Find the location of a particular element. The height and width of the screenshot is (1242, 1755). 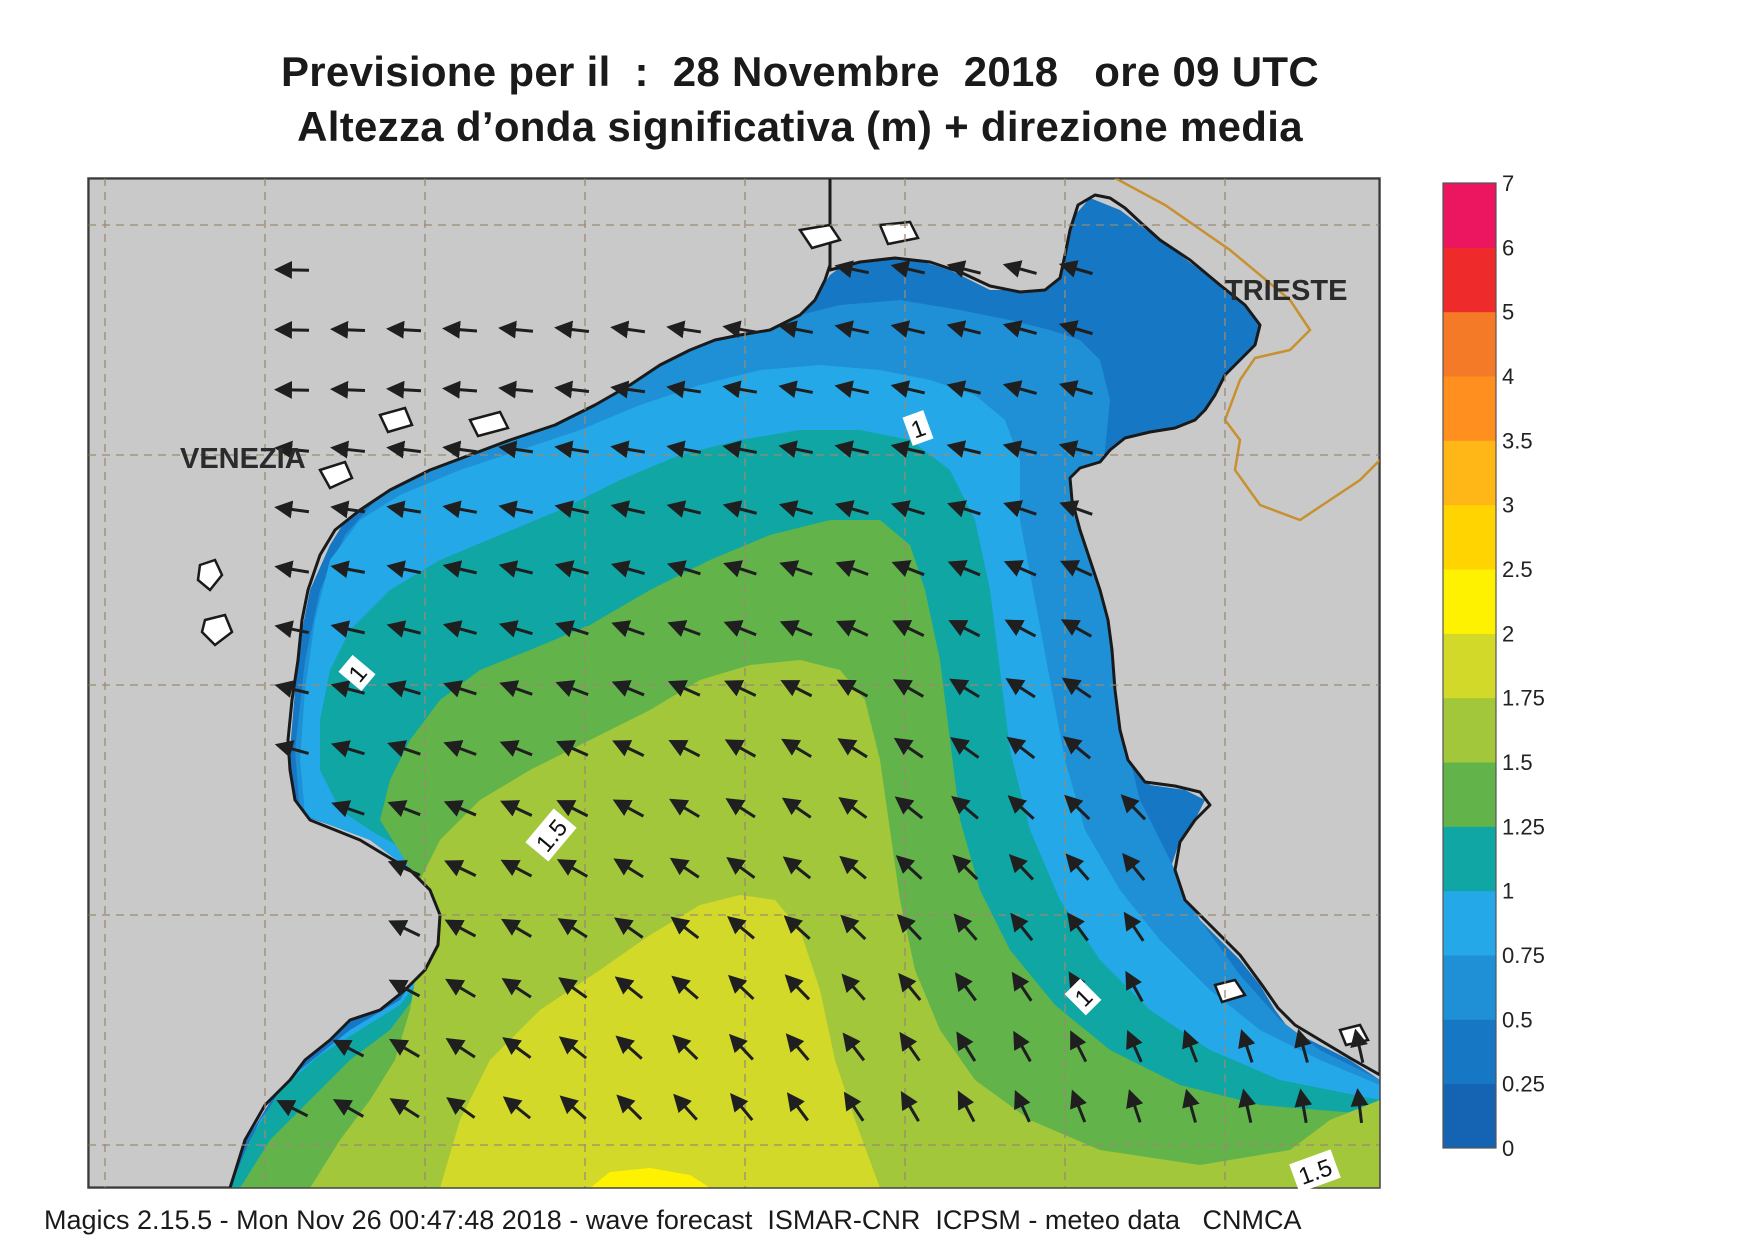

legend-tick-label: 4 is located at coordinates (1508, 376).